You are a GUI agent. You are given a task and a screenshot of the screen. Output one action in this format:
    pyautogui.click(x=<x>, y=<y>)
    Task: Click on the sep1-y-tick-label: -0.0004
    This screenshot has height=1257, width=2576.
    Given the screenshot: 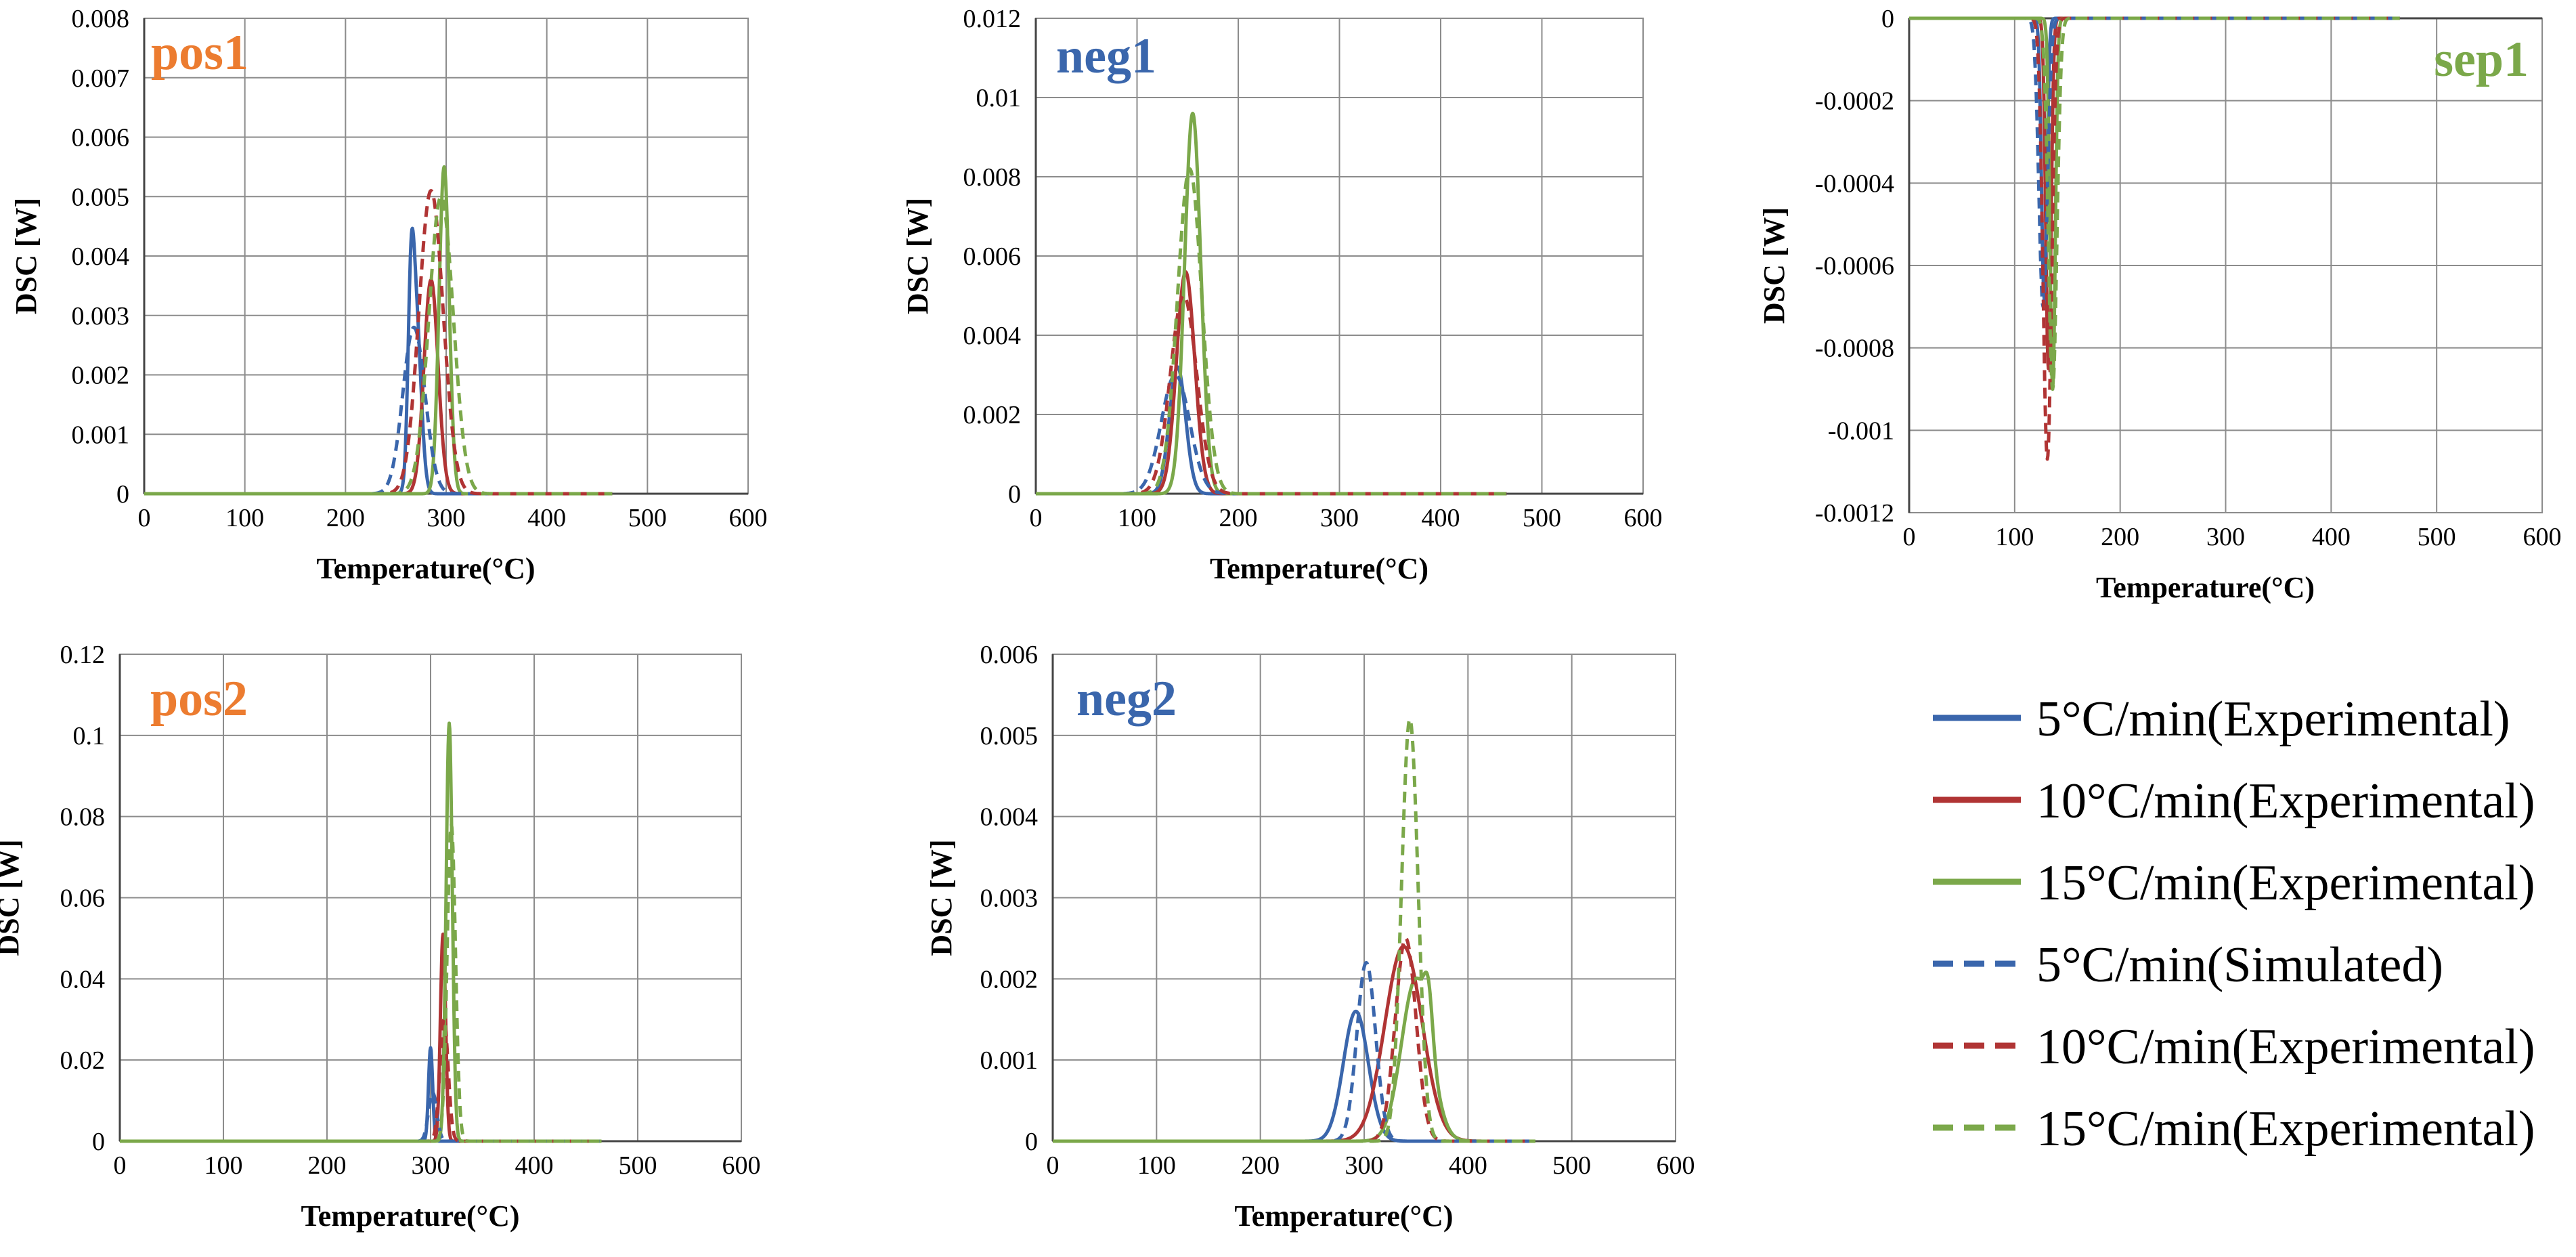 What is the action you would take?
    pyautogui.click(x=1854, y=184)
    